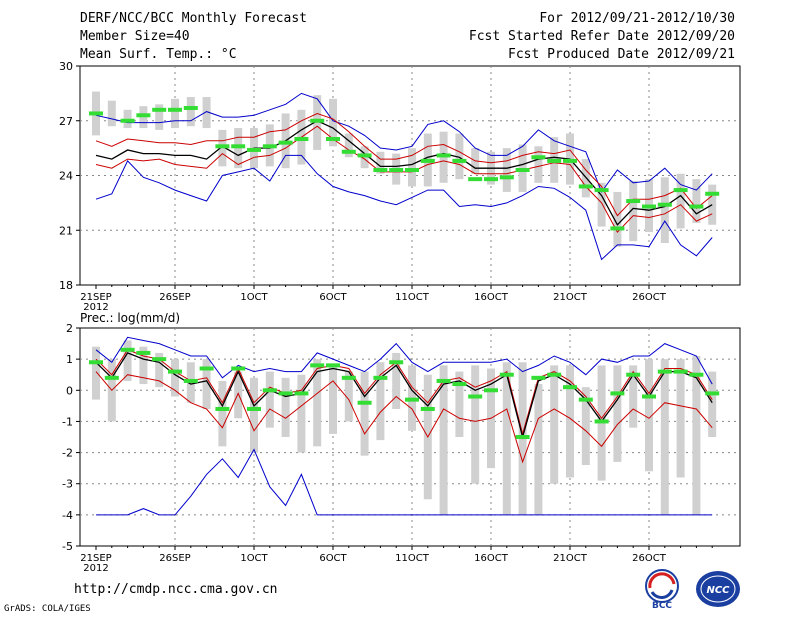 The image size is (800, 618). What do you see at coordinates (718, 590) in the screenshot?
I see `ncc-logo-text: NCC` at bounding box center [718, 590].